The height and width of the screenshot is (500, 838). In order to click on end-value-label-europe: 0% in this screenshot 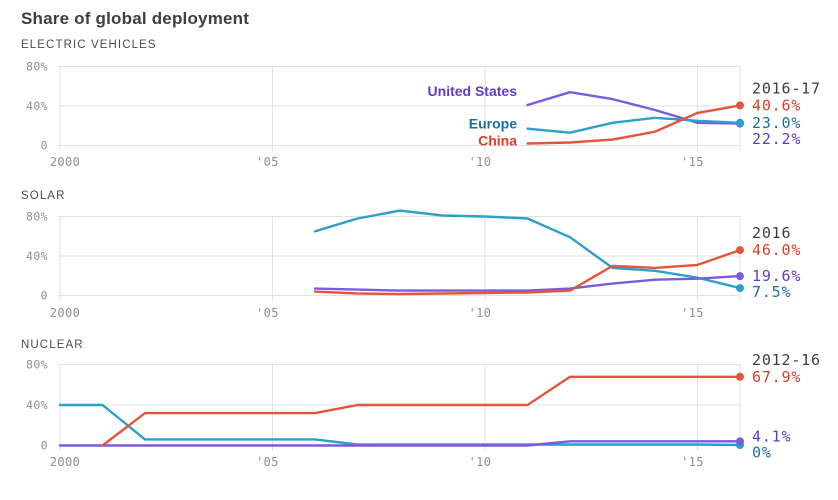, I will do `click(762, 453)`.